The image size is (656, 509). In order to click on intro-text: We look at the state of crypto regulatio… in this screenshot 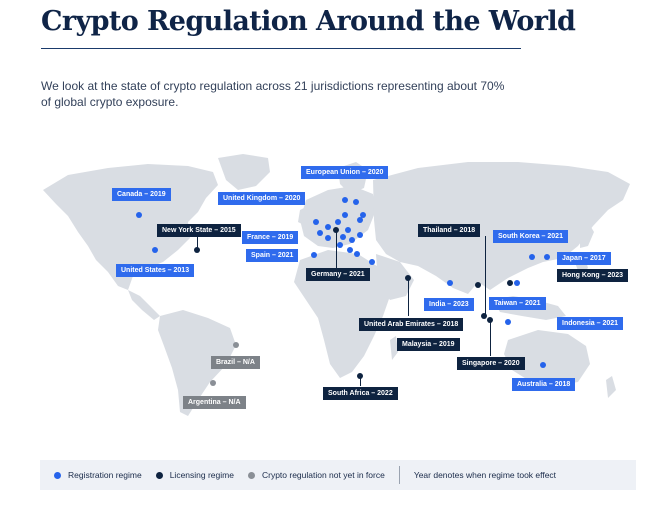, I will do `click(273, 94)`.